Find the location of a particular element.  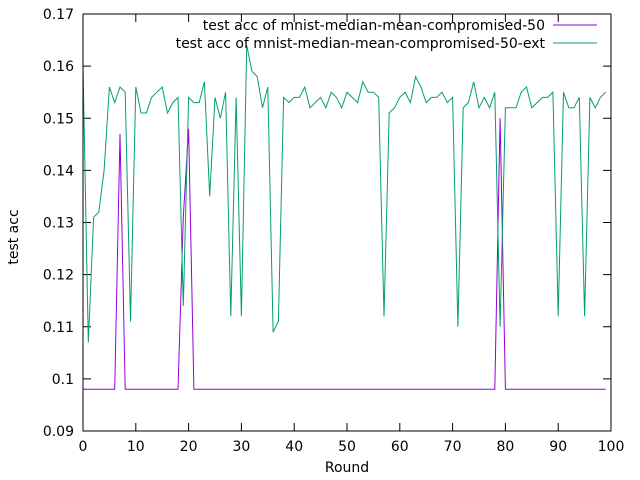

x-tick-label: 90 is located at coordinates (558, 447).